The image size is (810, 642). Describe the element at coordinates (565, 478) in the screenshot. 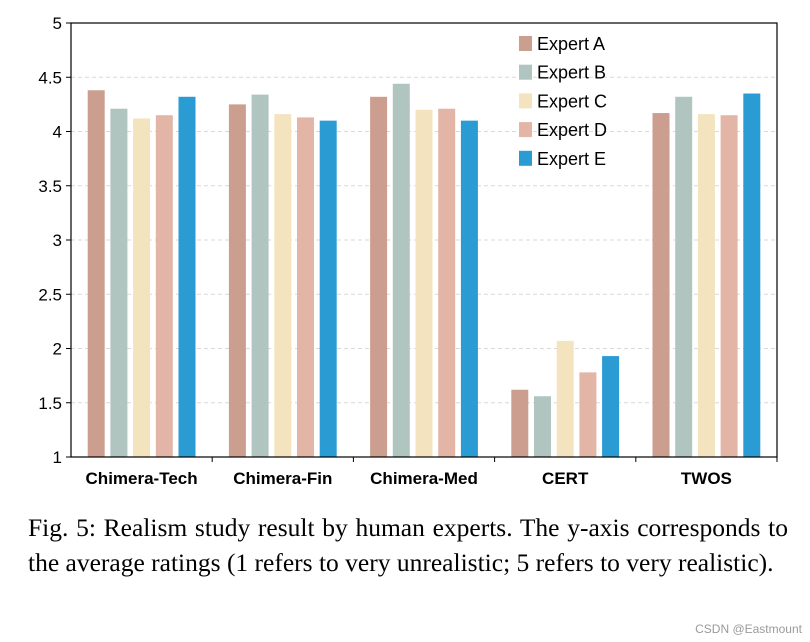

I see `x-category-label: CERT` at that location.